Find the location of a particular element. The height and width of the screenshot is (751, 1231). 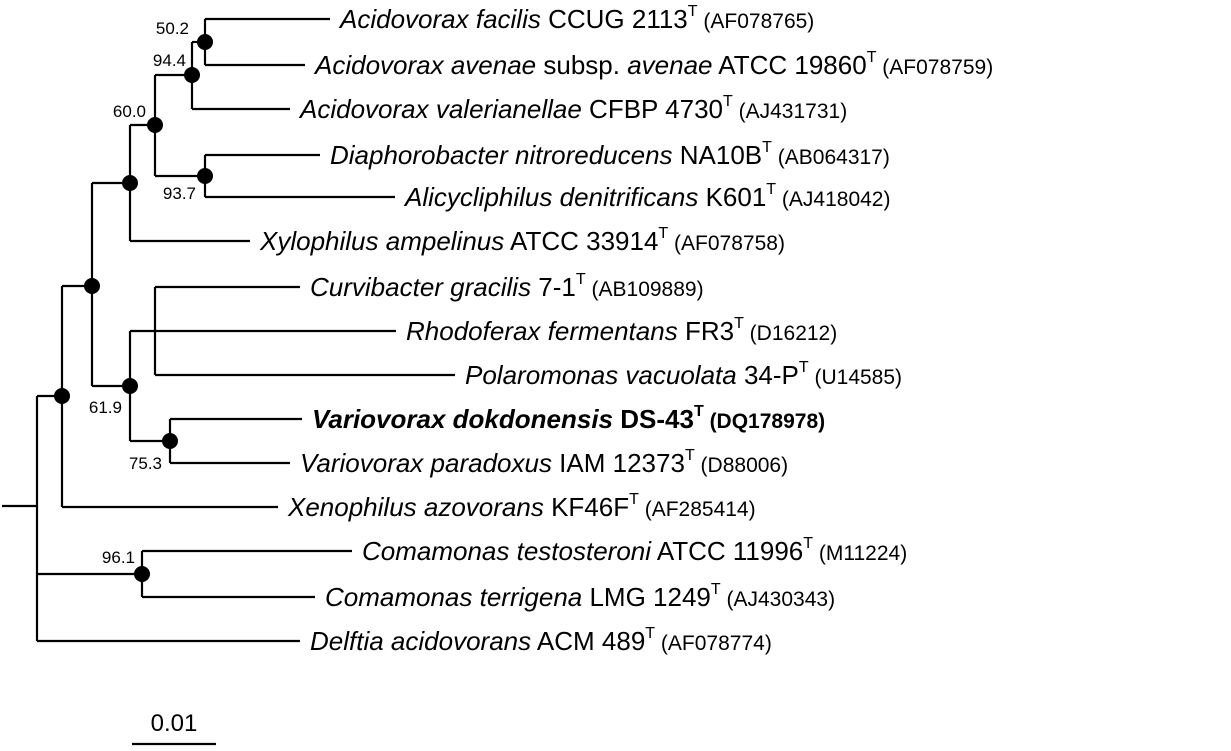

scale-bar: 0.01 is located at coordinates (174, 728).